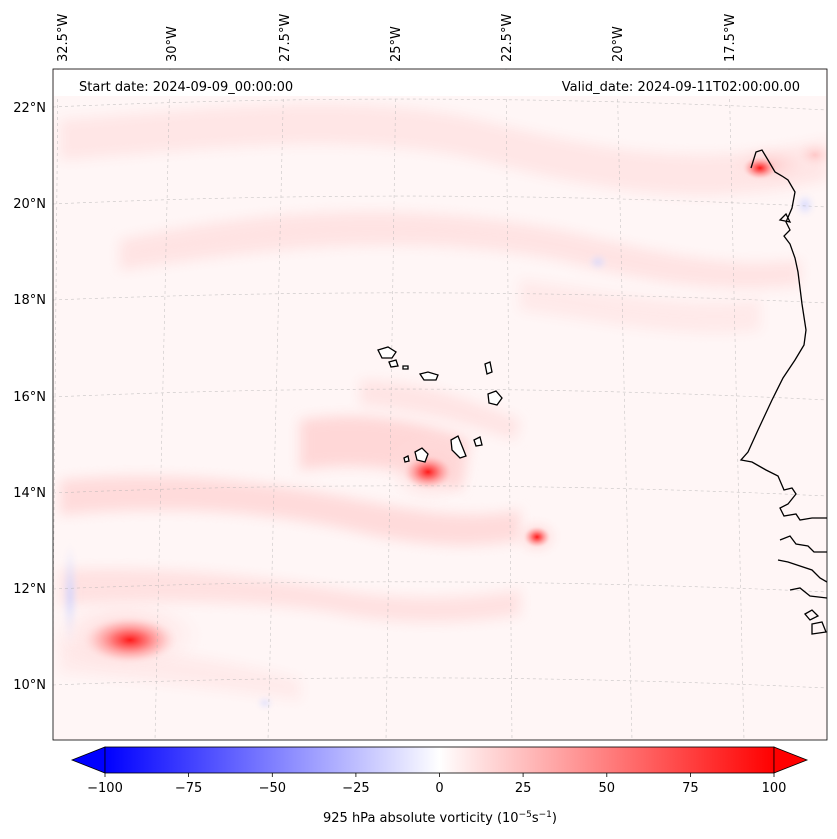 This screenshot has height=839, width=837. I want to click on lat-label: 12°N, so click(29, 589).